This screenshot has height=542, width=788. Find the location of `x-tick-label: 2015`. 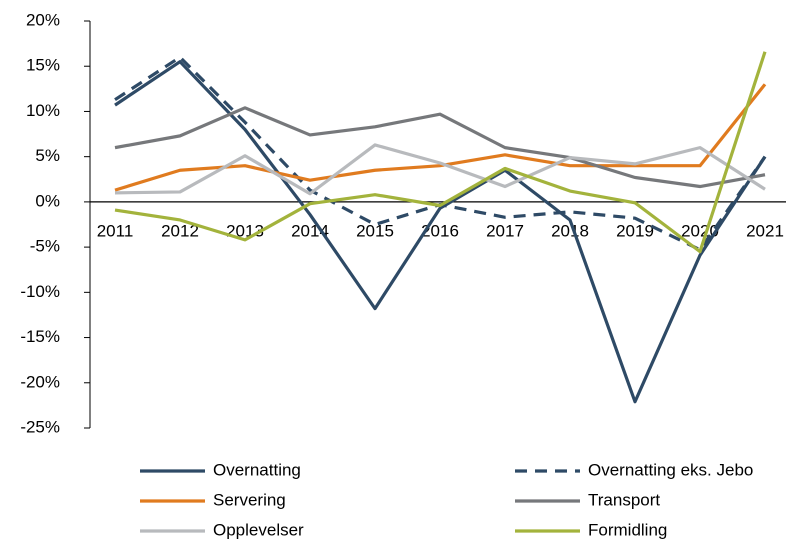

x-tick-label: 2015 is located at coordinates (375, 230).